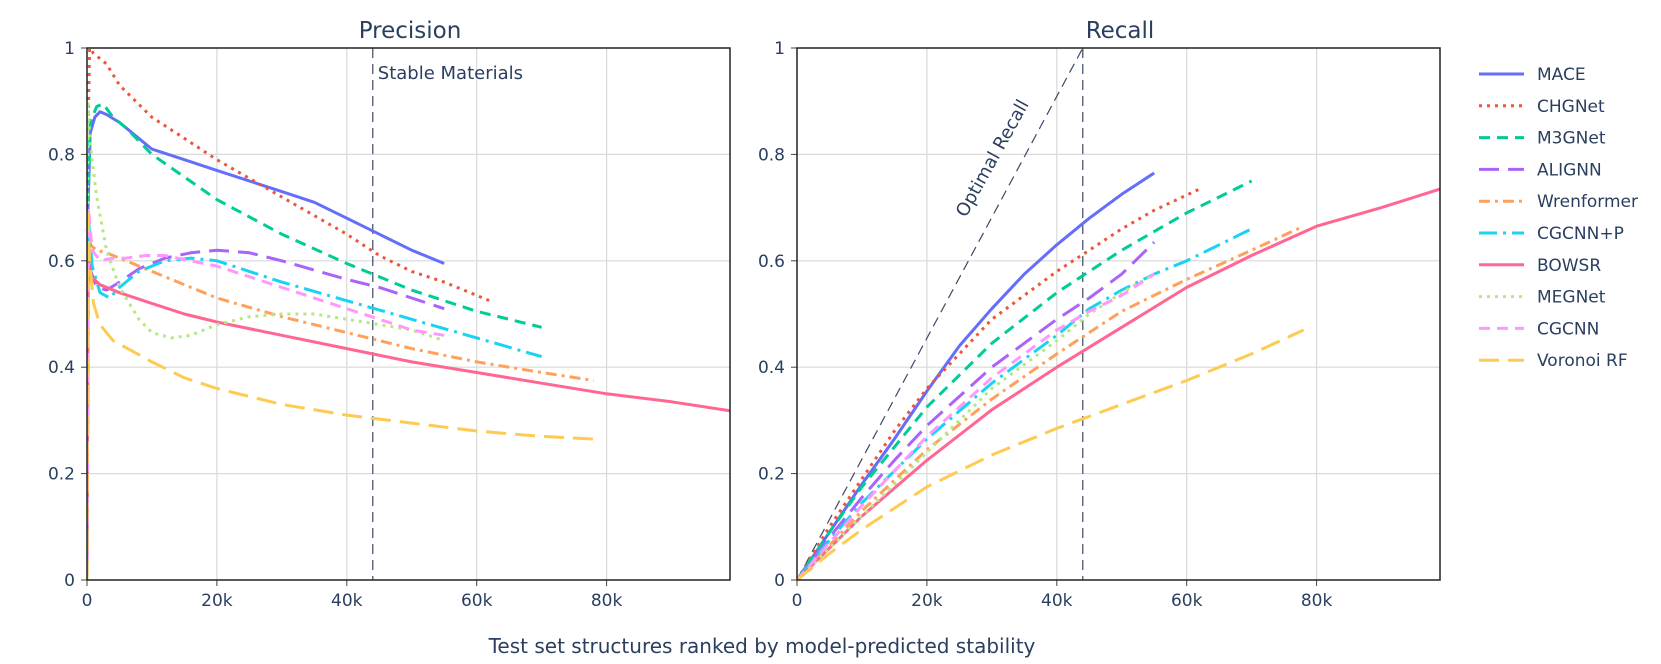 This screenshot has height=664, width=1661. What do you see at coordinates (1571, 107) in the screenshot?
I see `legend-label-chgnet: CHGNet` at bounding box center [1571, 107].